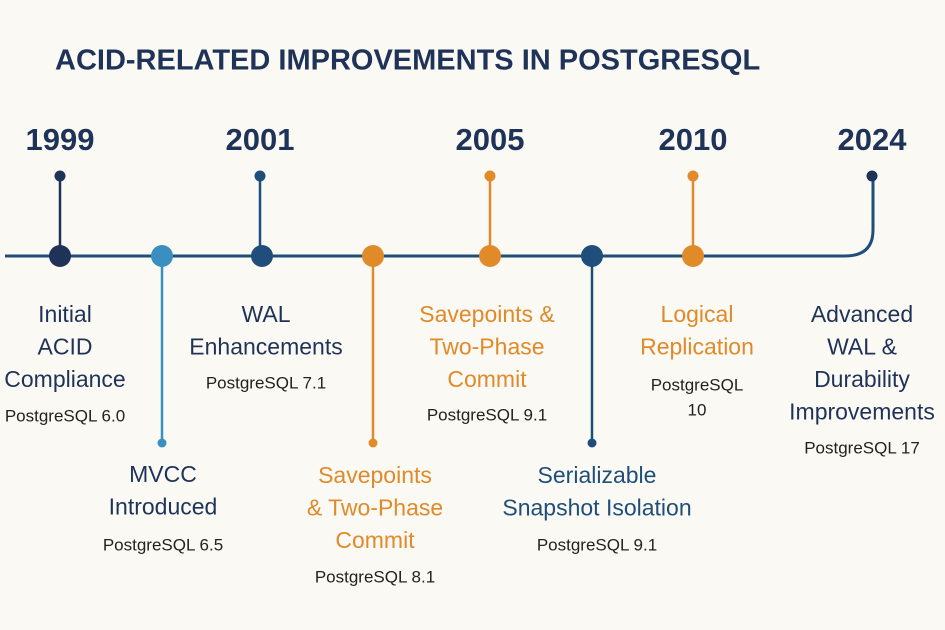  I want to click on event-title: Improvements, so click(862, 412).